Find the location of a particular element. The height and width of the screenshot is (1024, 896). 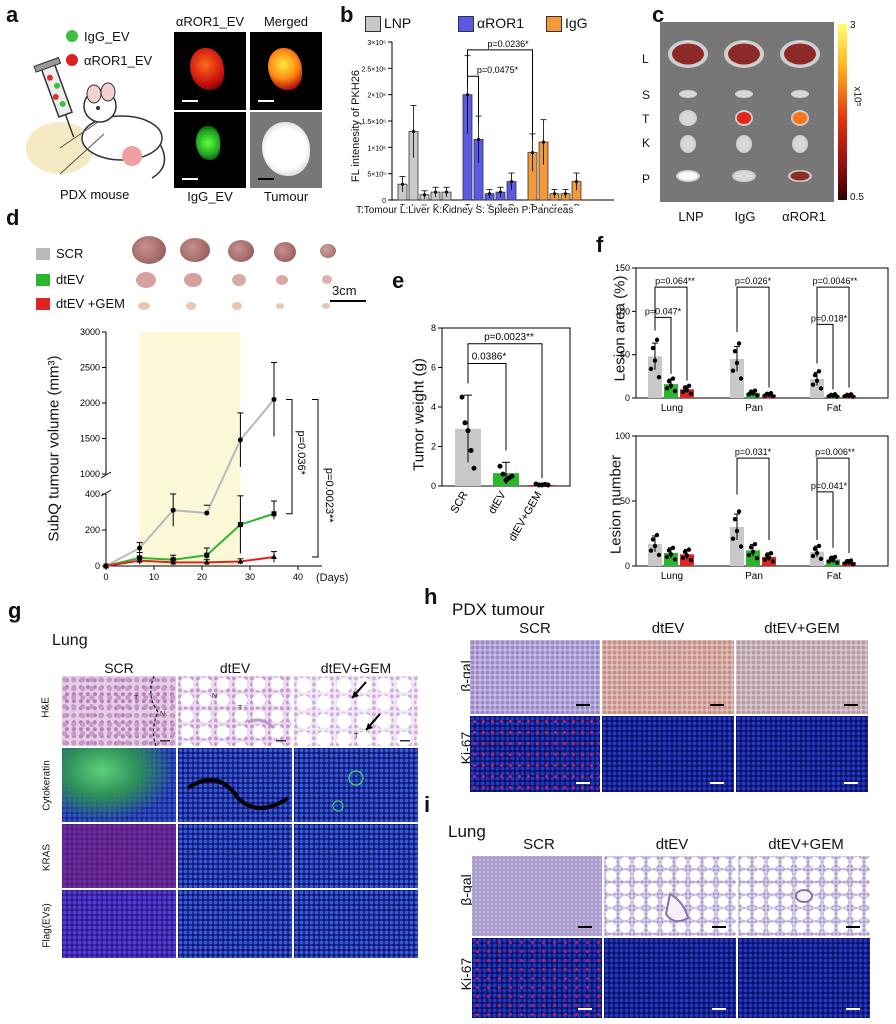

i-col-dtev: dtEV is located at coordinates (672, 844).